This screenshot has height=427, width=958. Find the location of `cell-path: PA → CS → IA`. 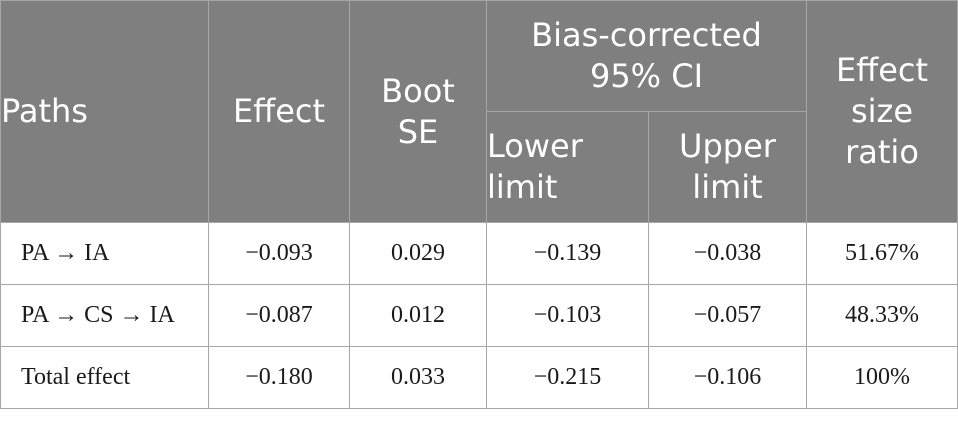

cell-path: PA → CS → IA is located at coordinates (104, 315).